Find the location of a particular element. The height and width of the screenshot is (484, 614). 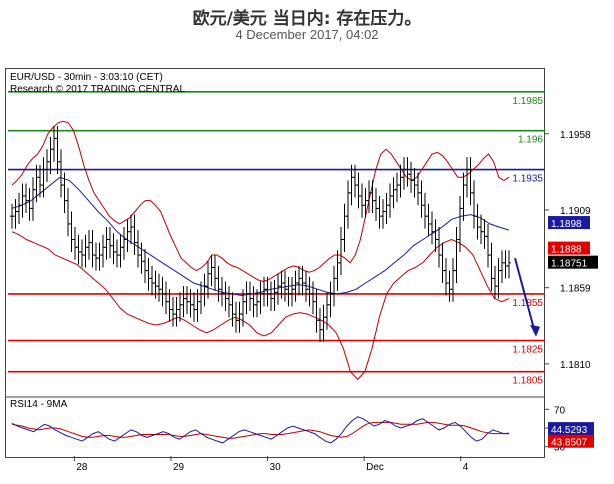

rsi-tag-label: 44.5293 is located at coordinates (569, 430).